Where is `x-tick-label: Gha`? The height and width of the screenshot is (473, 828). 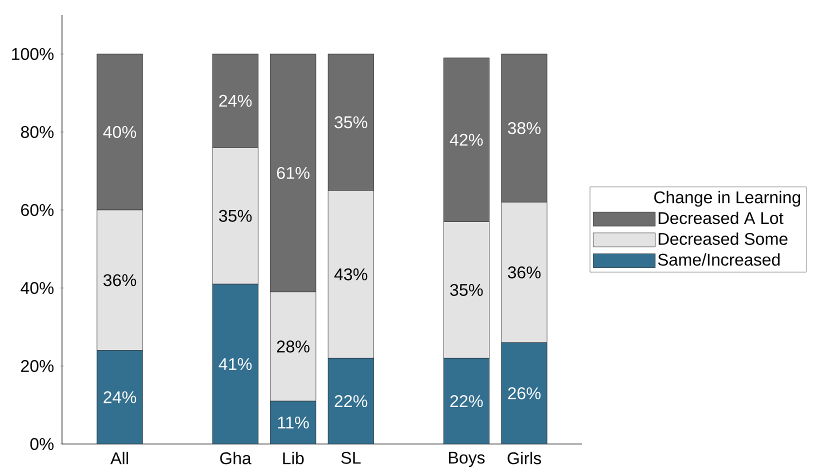 x-tick-label: Gha is located at coordinates (236, 458).